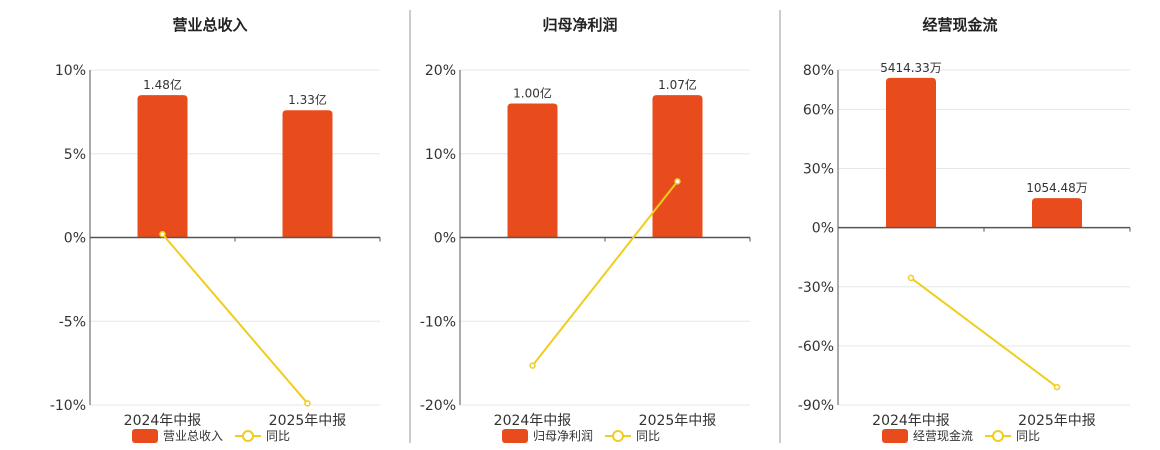 The width and height of the screenshot is (1160, 450). I want to click on bar-data-label: 1.00亿, so click(532, 93).